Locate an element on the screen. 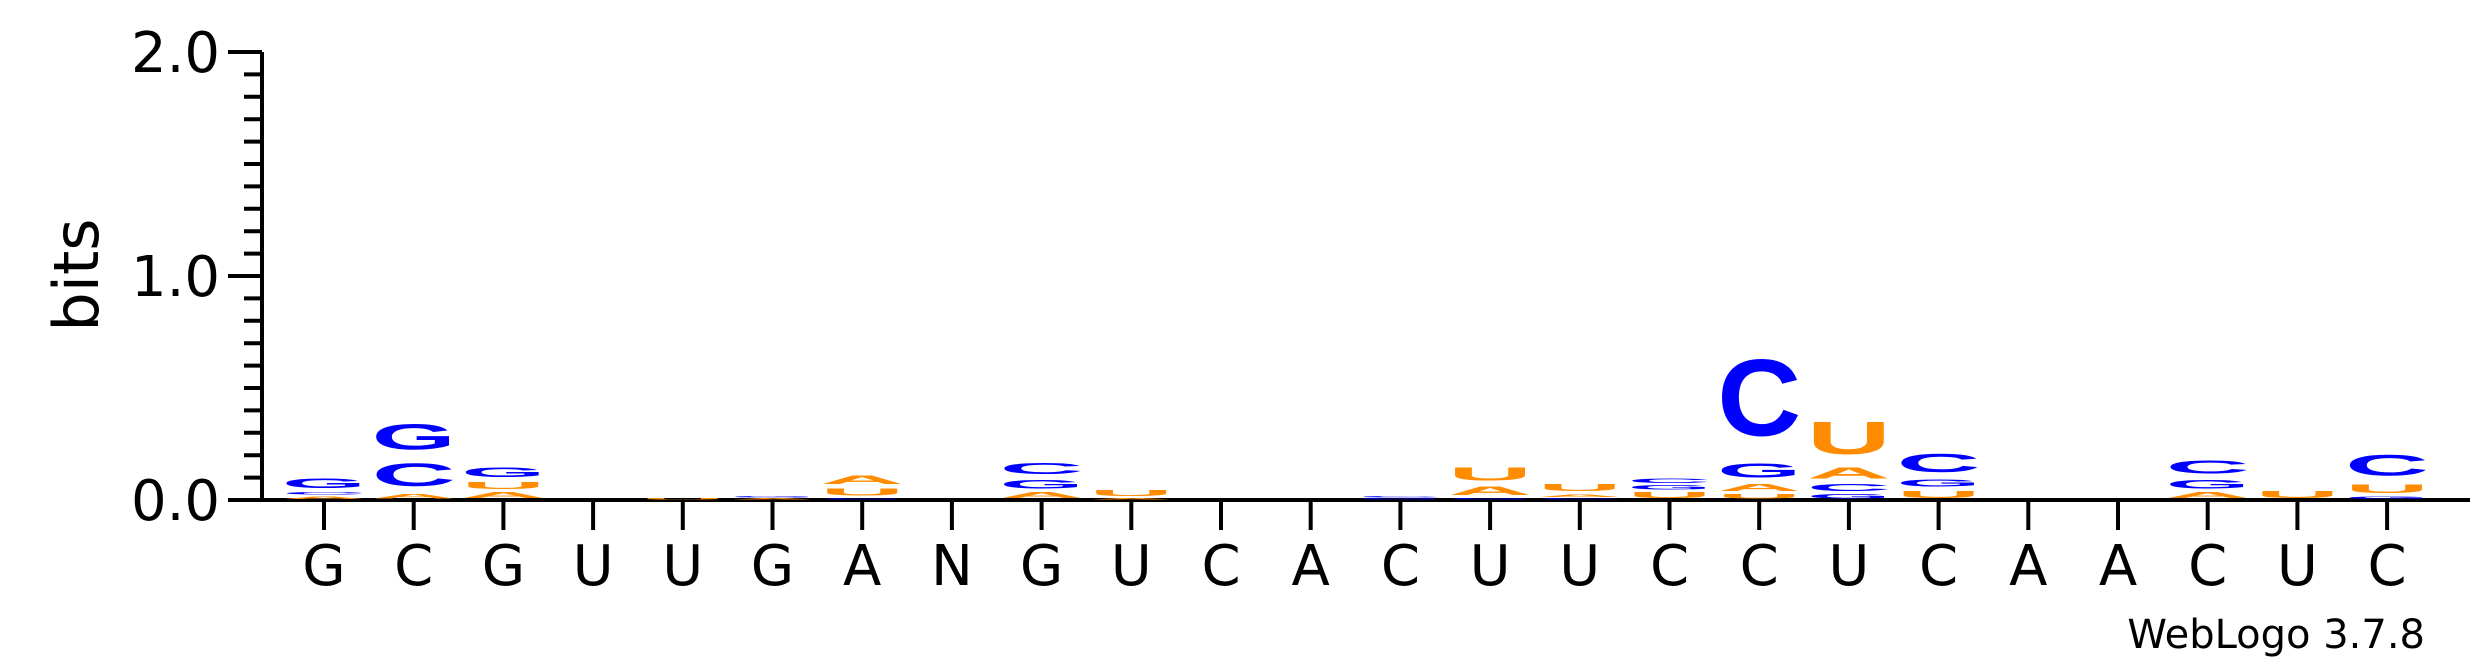  y-axis-label: bits is located at coordinates (76, 274).